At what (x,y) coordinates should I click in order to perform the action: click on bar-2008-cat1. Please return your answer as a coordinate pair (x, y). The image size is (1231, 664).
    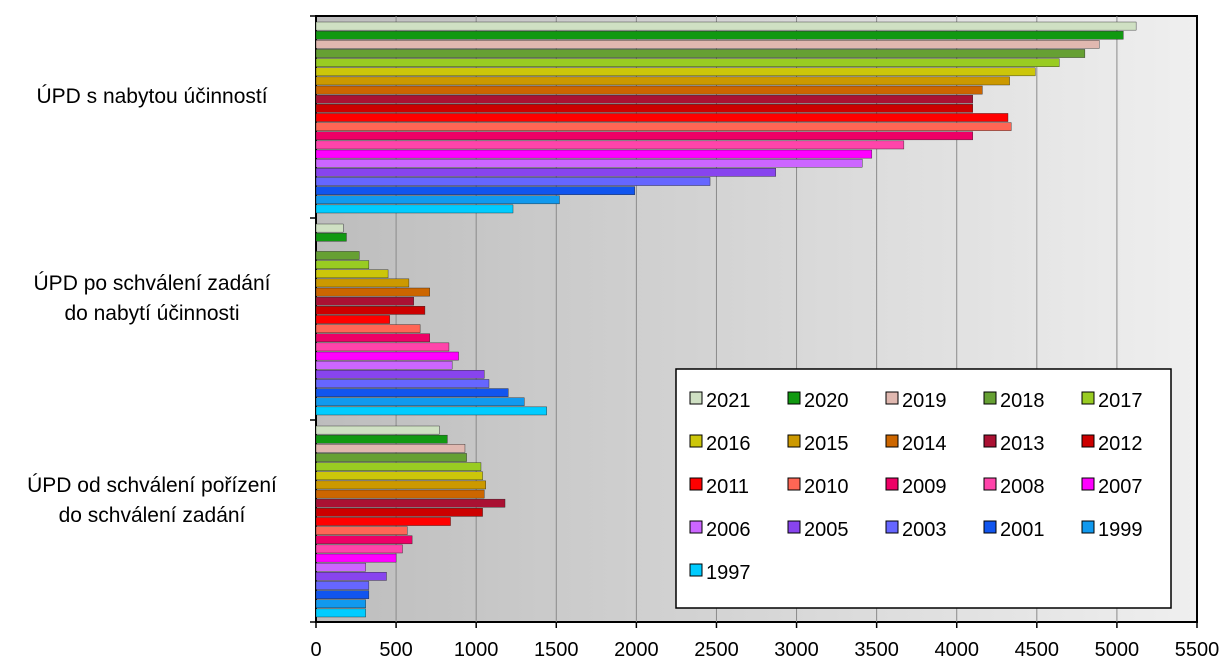
    Looking at the image, I should click on (382, 347).